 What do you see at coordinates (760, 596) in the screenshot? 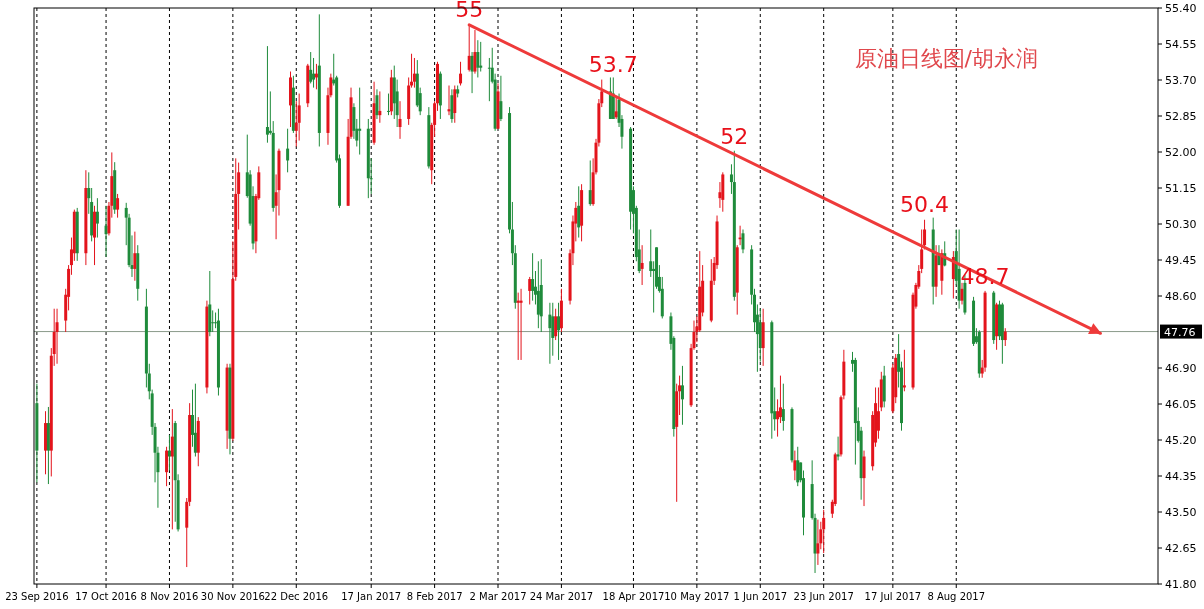
I see `x-tick-label: 1 Jun 2017` at bounding box center [760, 596].